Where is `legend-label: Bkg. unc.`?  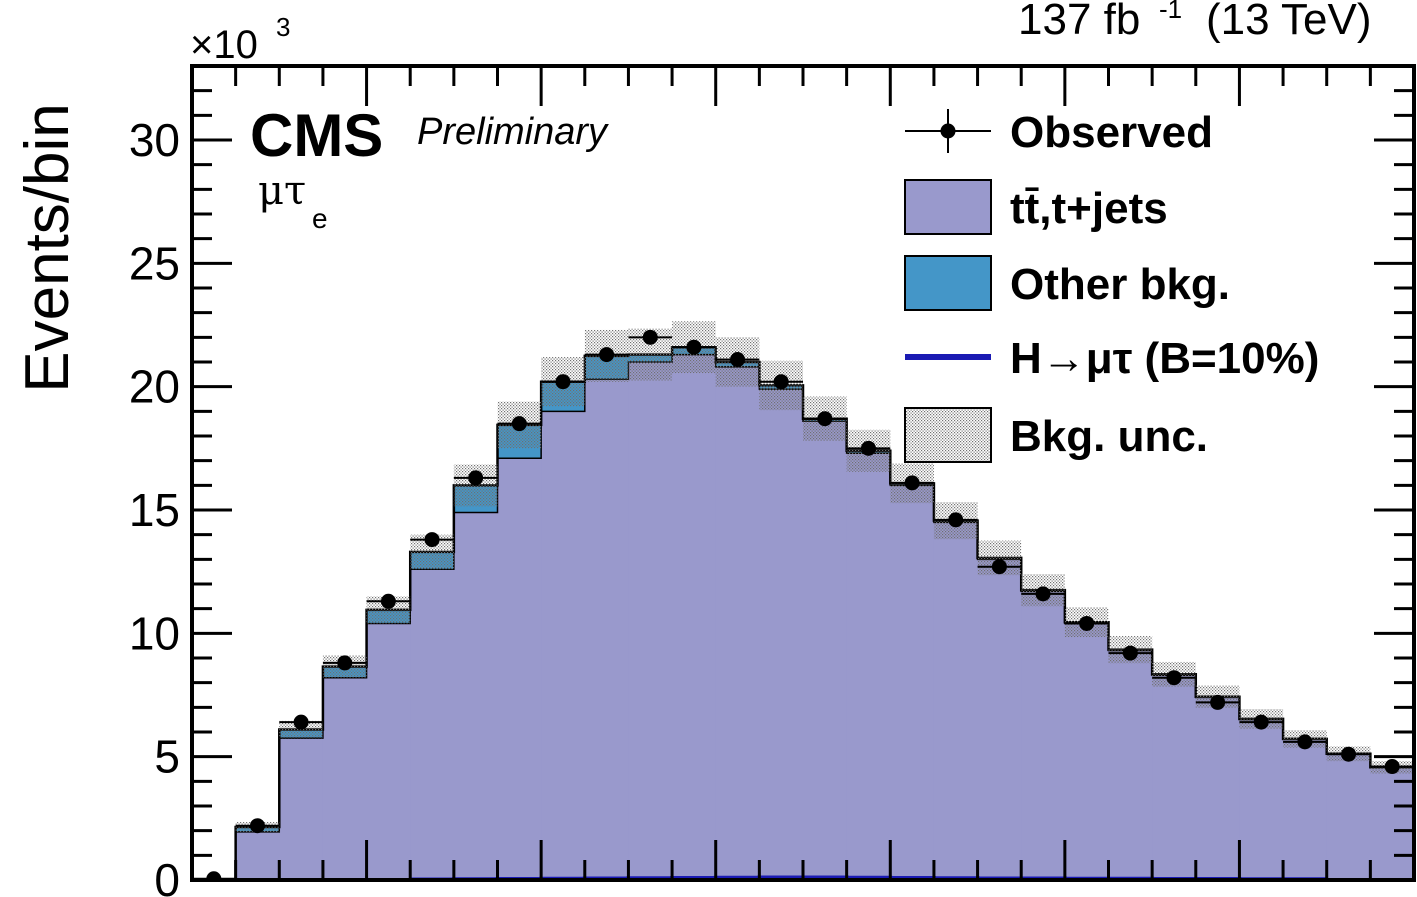
legend-label: Bkg. unc. is located at coordinates (1109, 436).